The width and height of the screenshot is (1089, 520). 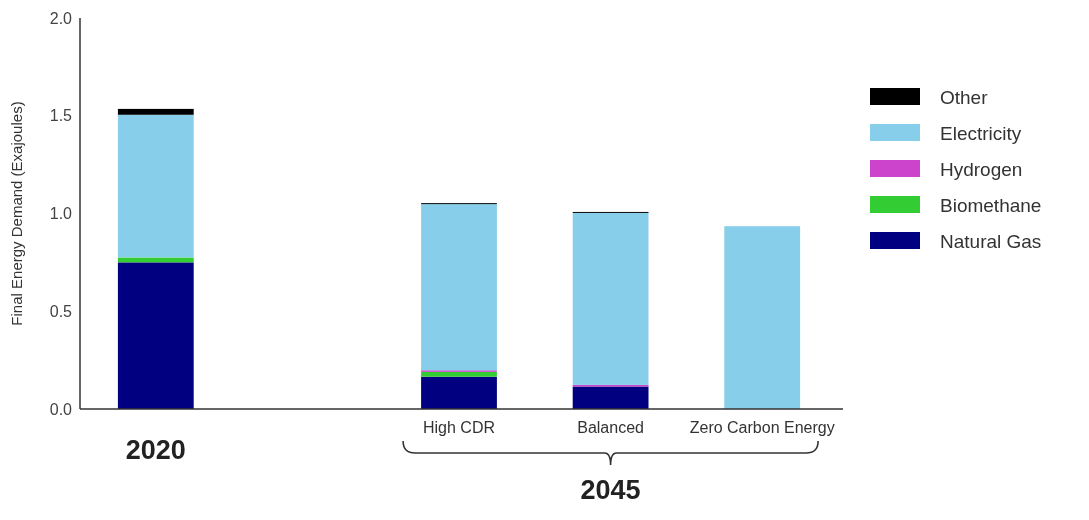 What do you see at coordinates (459, 427) in the screenshot?
I see `x-tick-label: High CDR` at bounding box center [459, 427].